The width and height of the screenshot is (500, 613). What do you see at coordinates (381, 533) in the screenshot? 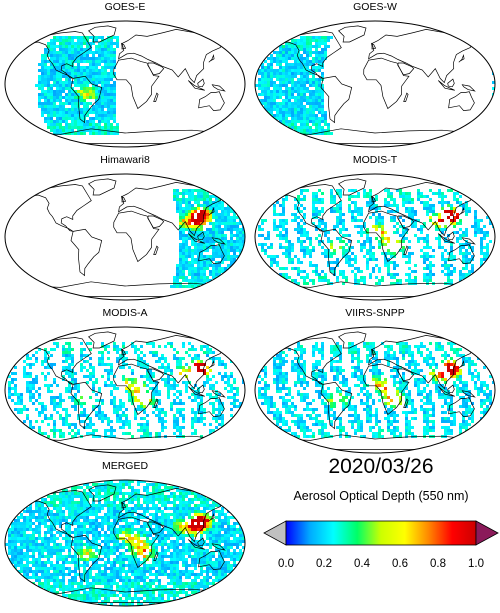
I see `colorbar` at bounding box center [381, 533].